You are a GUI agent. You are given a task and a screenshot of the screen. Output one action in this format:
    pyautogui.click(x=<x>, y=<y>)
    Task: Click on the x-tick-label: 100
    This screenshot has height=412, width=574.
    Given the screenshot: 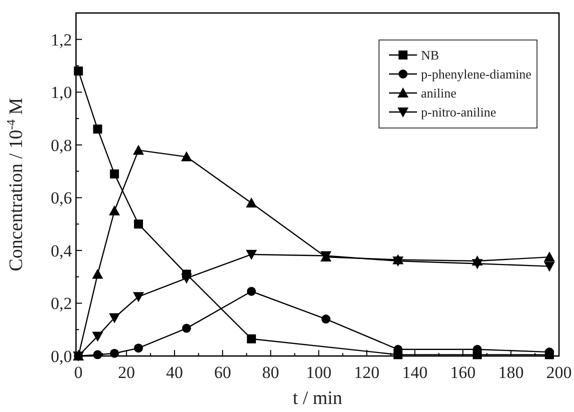 What is the action you would take?
    pyautogui.click(x=319, y=372)
    